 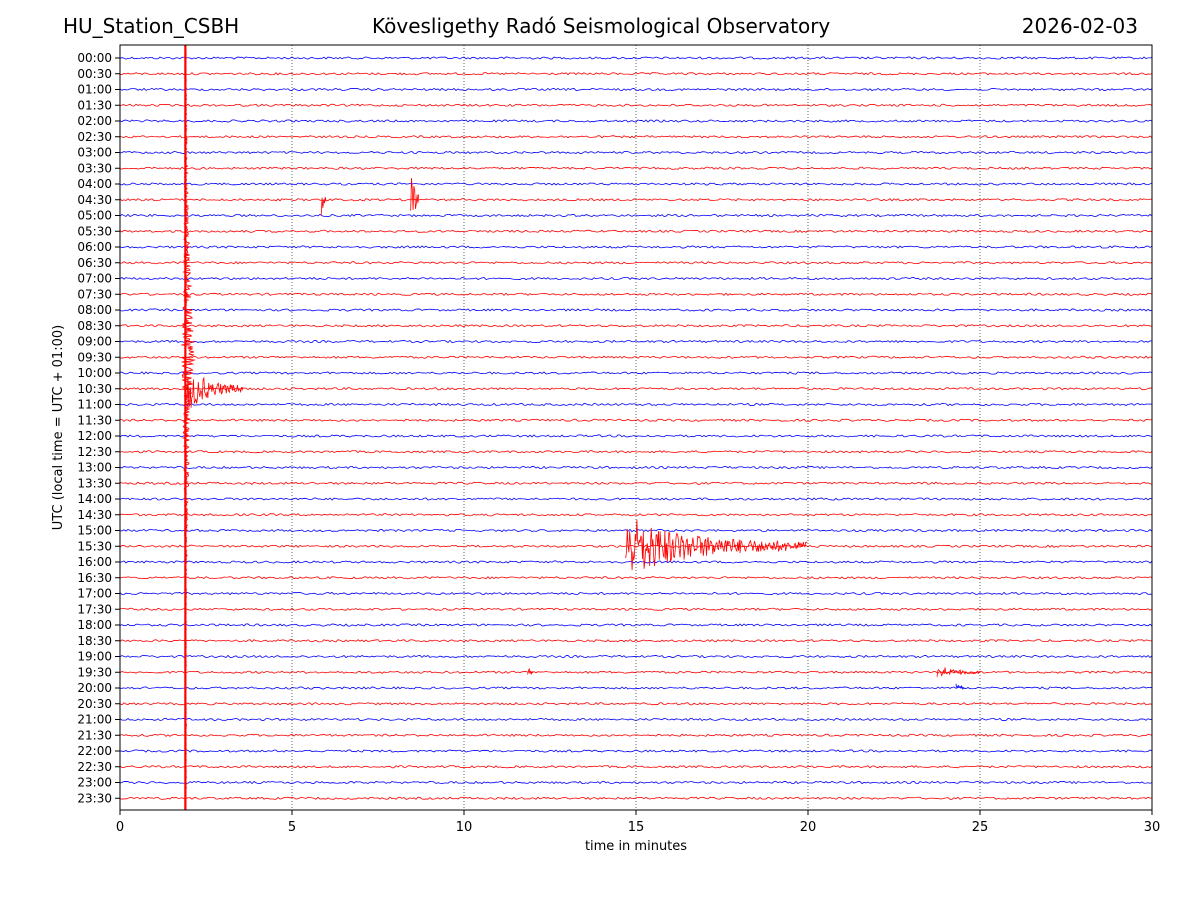 I want to click on x-tick-label: 20, so click(x=808, y=827).